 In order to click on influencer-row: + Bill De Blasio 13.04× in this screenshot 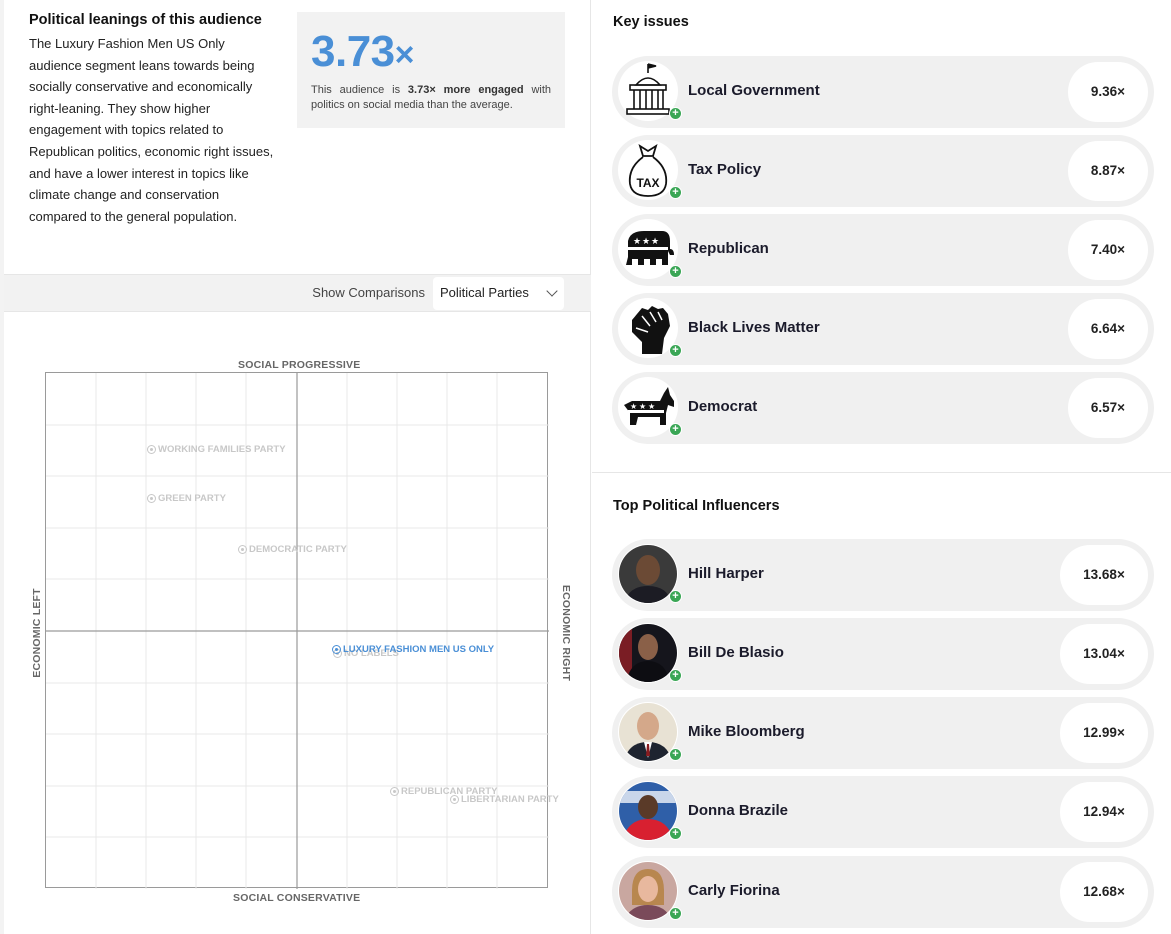, I will do `click(883, 654)`.